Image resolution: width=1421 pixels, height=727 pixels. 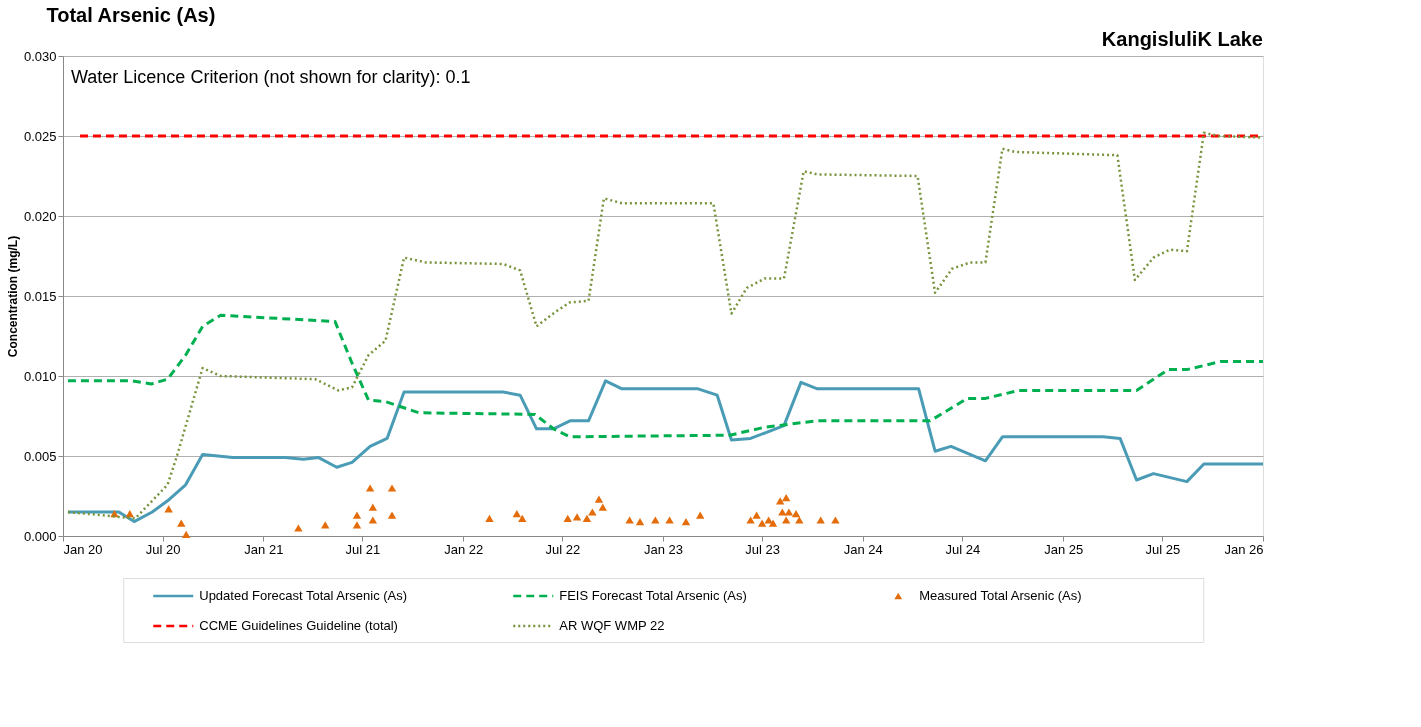 What do you see at coordinates (40, 56) in the screenshot?
I see `y-tick-label: 0.030` at bounding box center [40, 56].